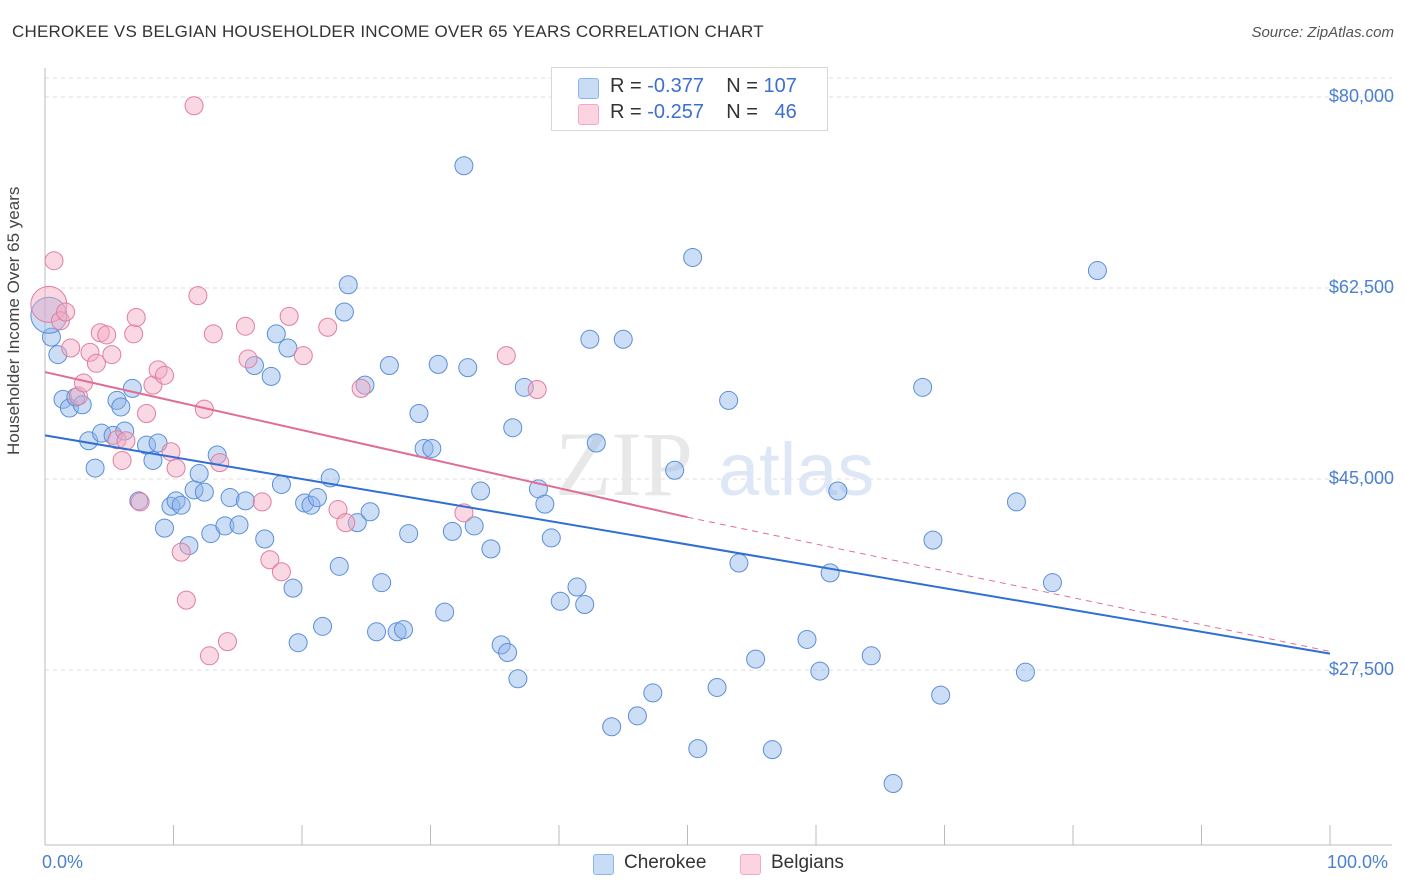  Describe the element at coordinates (780, 86) in the screenshot. I see `legend-n-value: 107` at that location.